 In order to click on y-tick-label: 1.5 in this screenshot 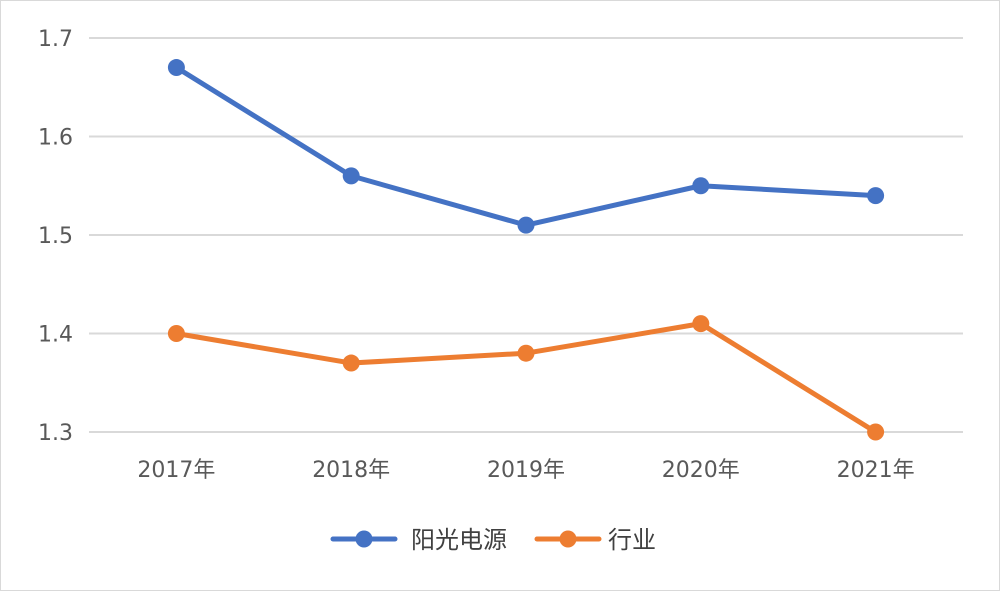, I will do `click(55, 236)`.